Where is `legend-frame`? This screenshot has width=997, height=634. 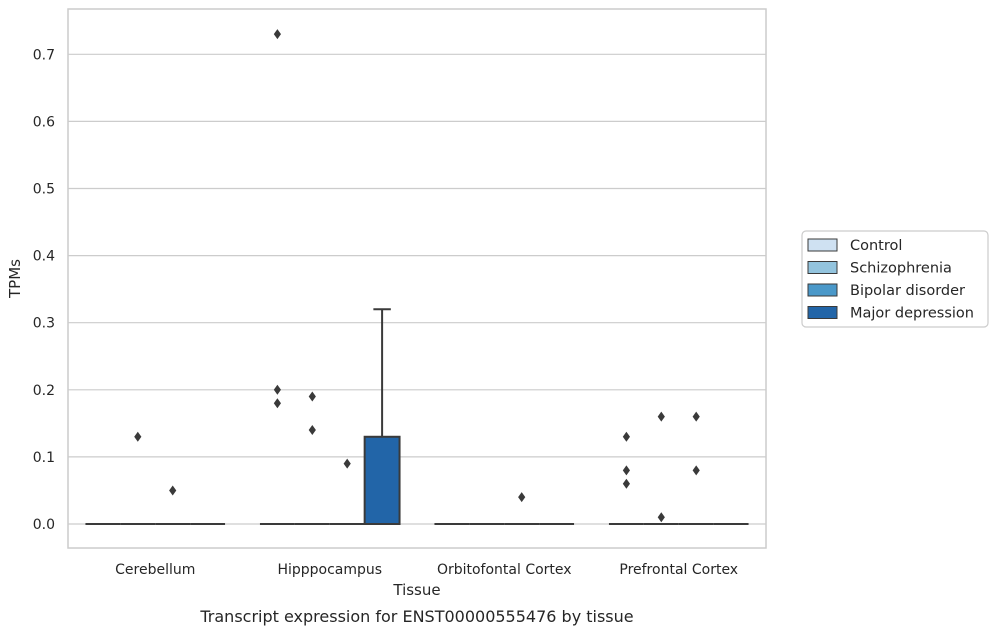 legend-frame is located at coordinates (895, 279).